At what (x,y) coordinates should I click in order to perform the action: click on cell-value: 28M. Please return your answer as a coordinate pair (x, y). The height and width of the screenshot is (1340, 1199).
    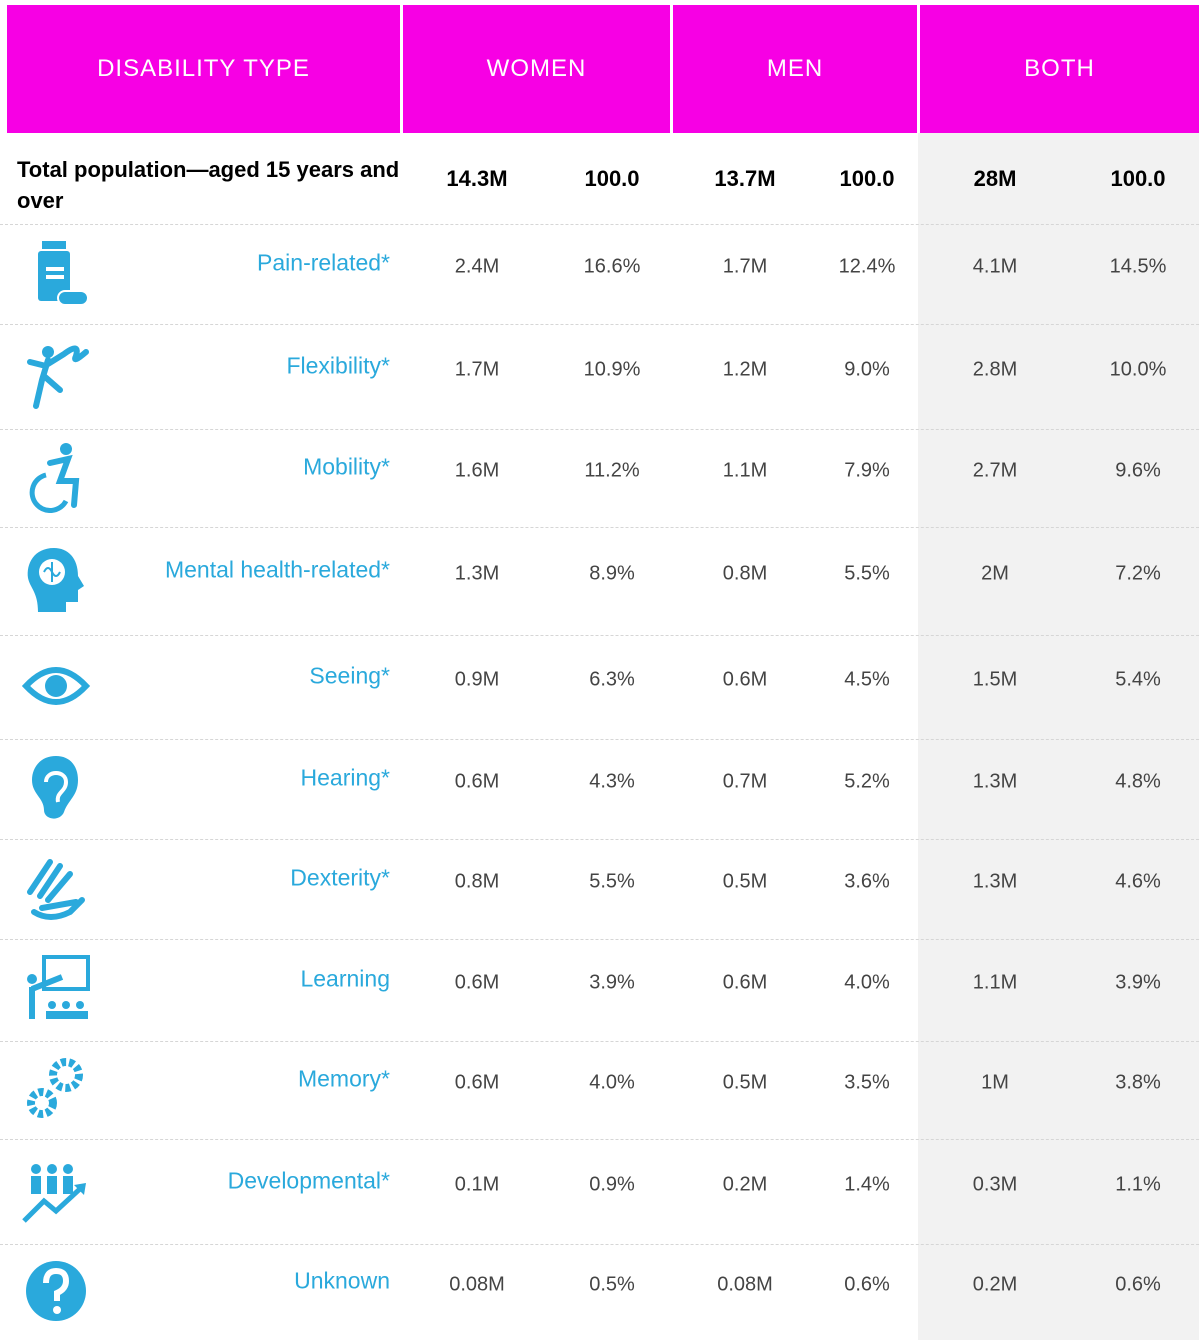
    Looking at the image, I should click on (995, 178).